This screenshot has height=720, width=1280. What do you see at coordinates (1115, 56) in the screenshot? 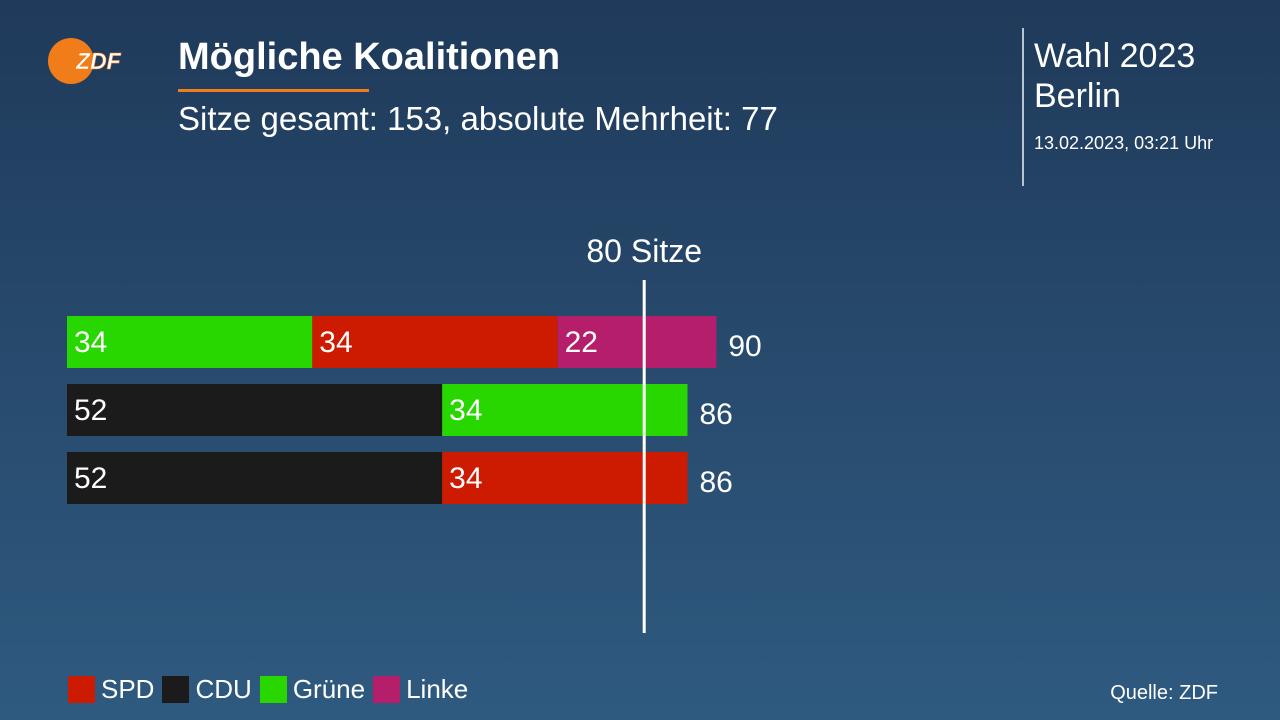
I see `election-name: Wahl 2023` at bounding box center [1115, 56].